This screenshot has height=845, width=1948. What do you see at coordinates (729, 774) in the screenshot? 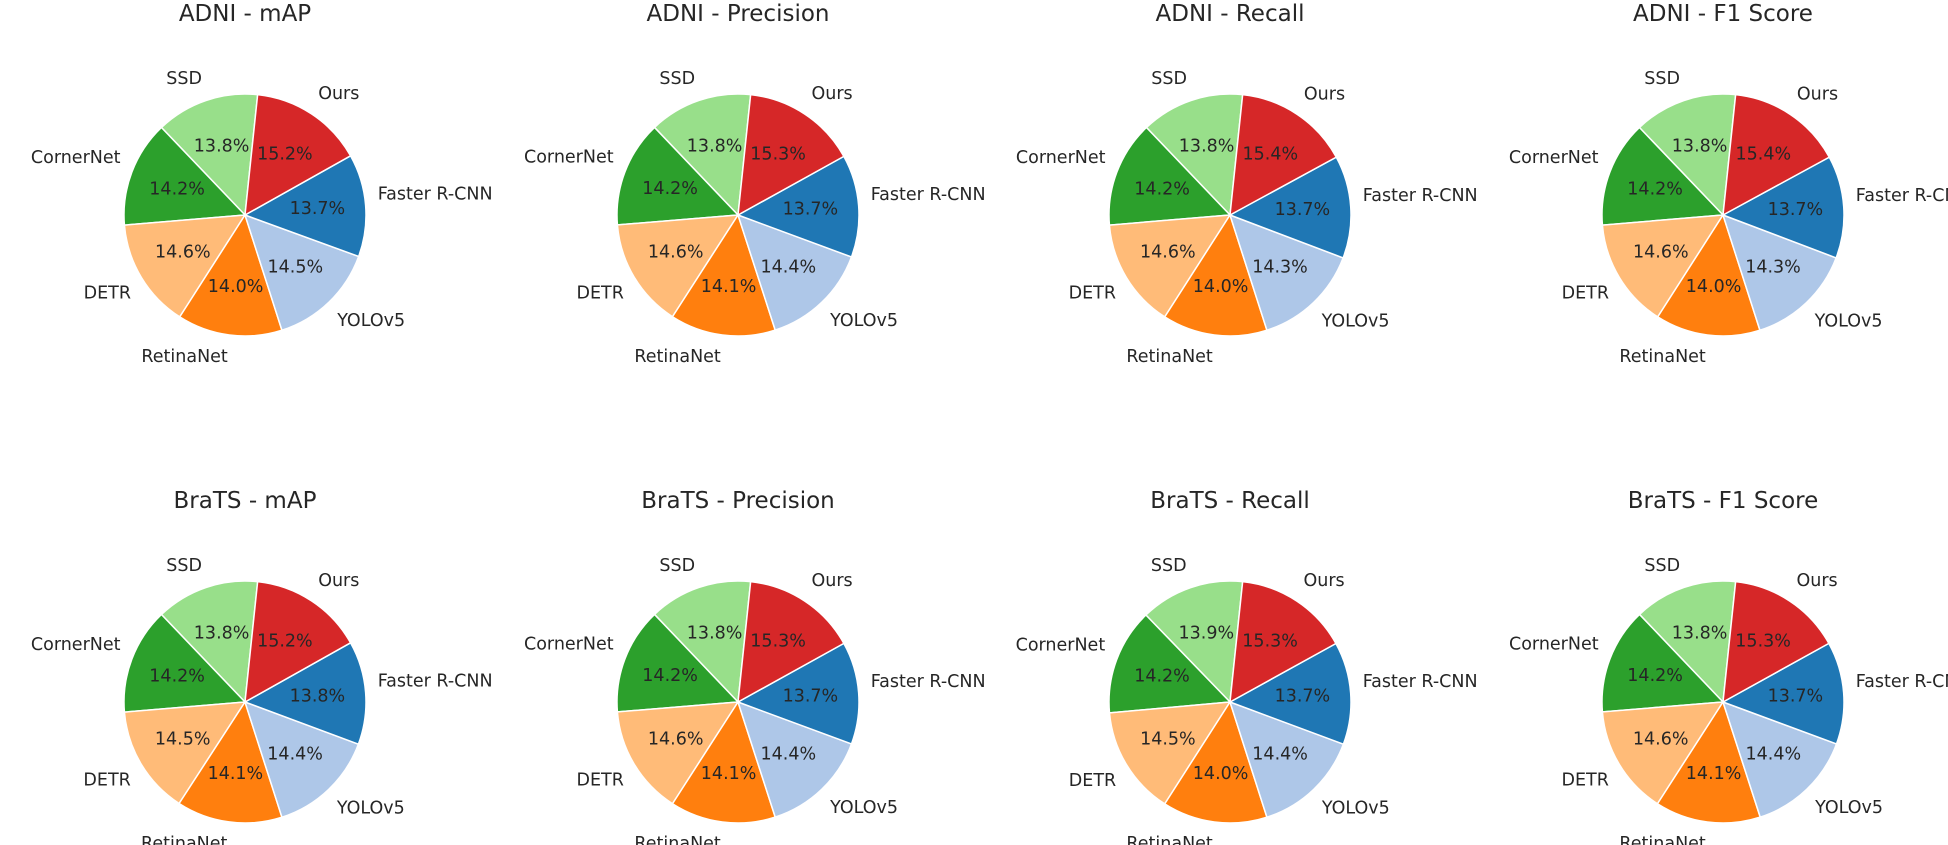
I see `percent-label: 14.1%` at bounding box center [729, 774].